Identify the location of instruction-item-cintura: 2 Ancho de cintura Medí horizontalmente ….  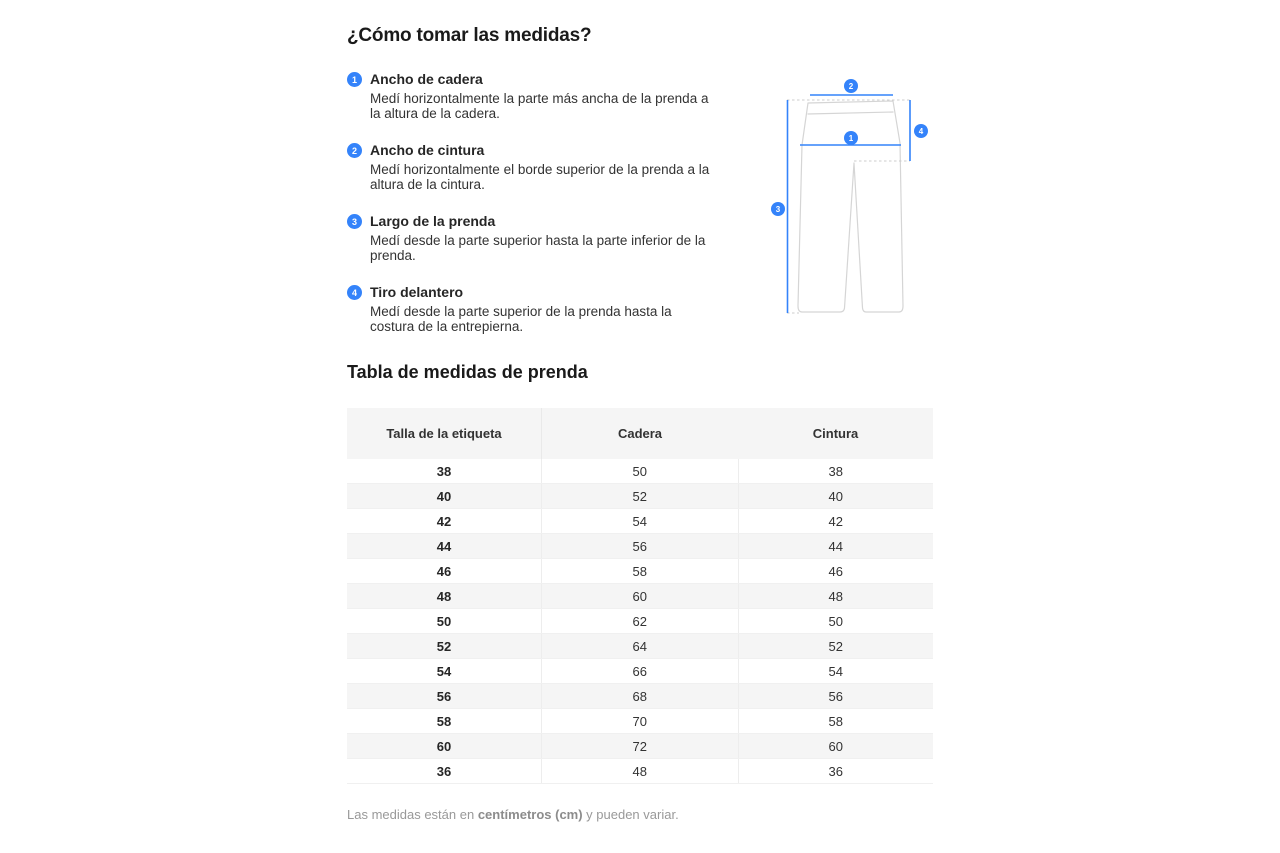
(531, 167).